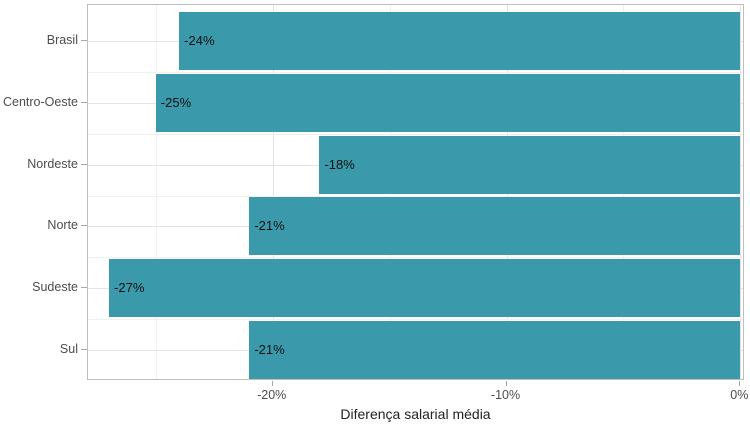  What do you see at coordinates (739, 395) in the screenshot?
I see `x-tick-label: 0%` at bounding box center [739, 395].